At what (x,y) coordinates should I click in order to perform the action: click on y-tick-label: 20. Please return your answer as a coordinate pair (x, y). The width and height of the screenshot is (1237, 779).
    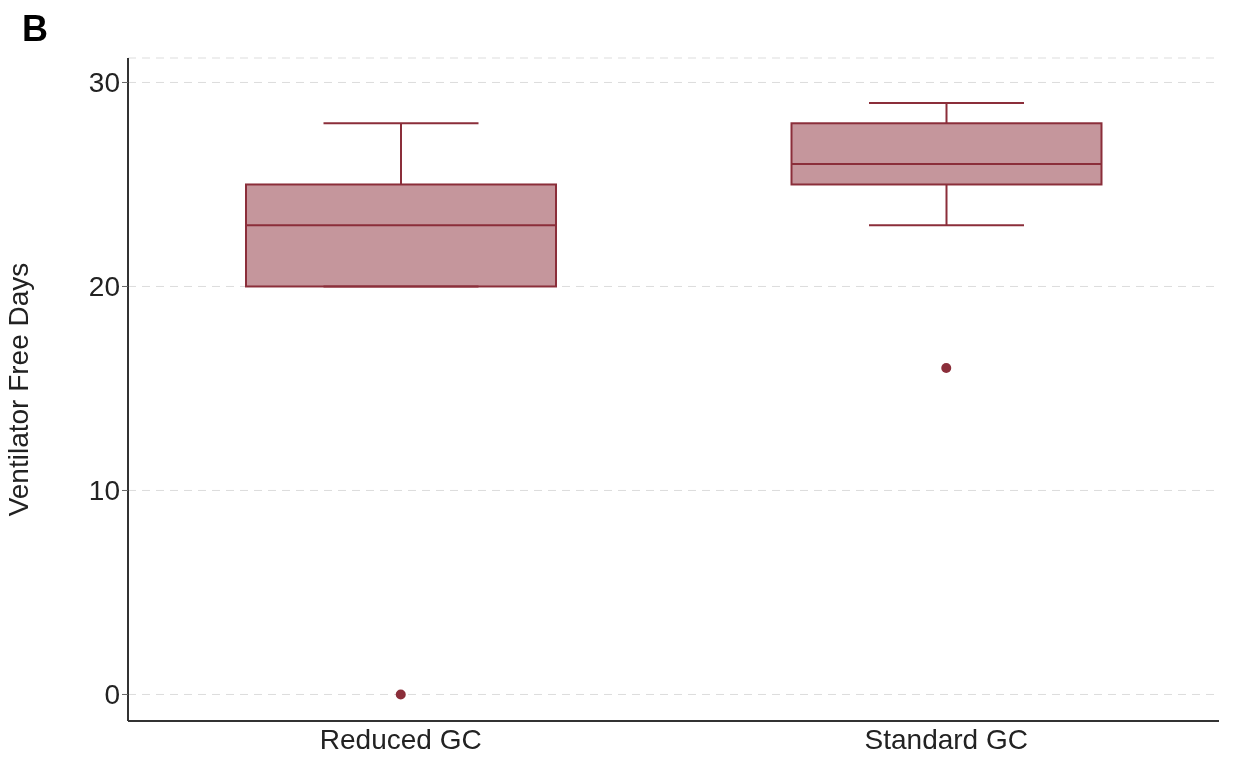
    Looking at the image, I should click on (104, 287).